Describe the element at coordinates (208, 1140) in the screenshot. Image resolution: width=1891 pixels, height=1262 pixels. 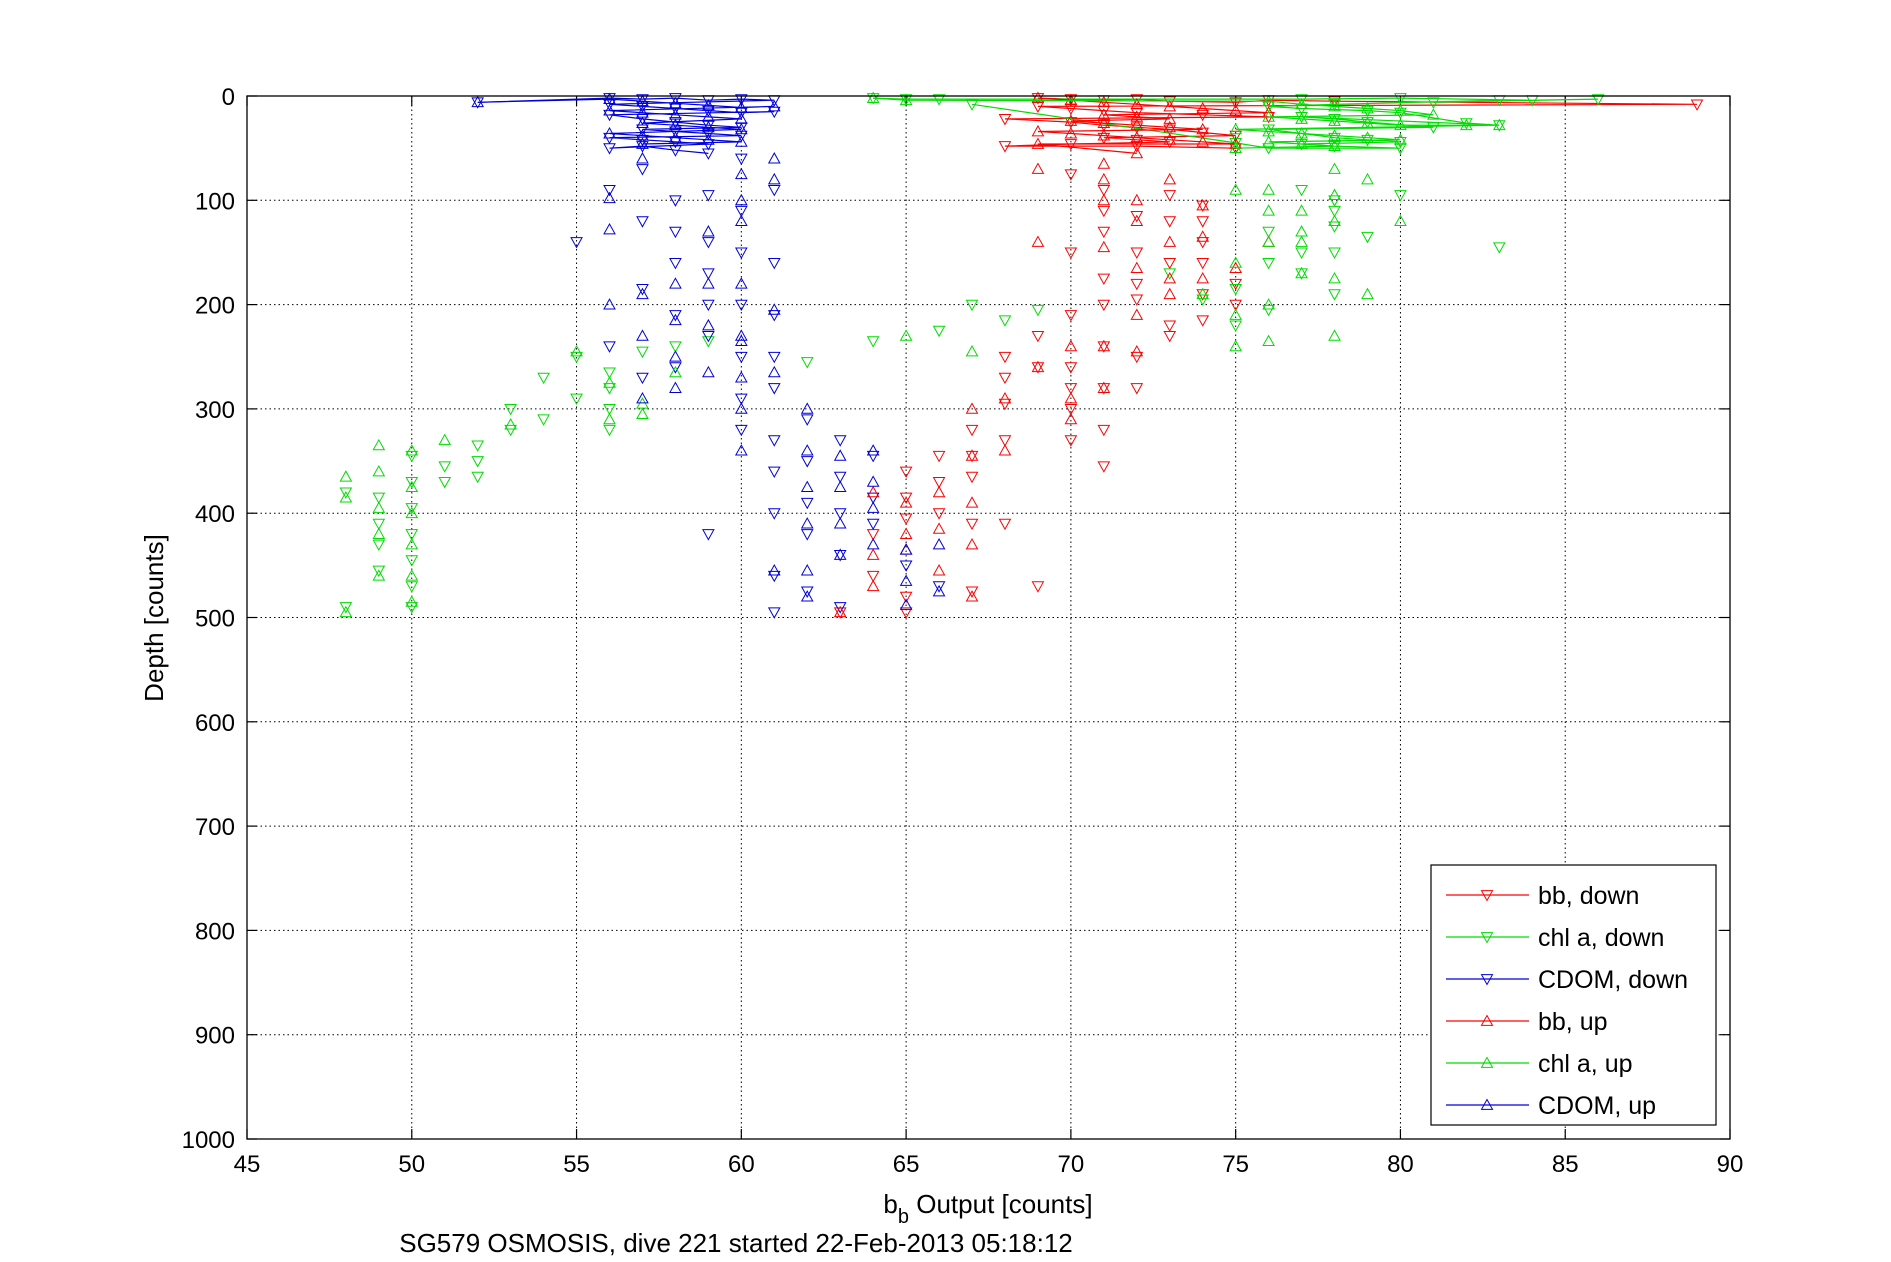
I see `y-tick-label: 1000` at that location.